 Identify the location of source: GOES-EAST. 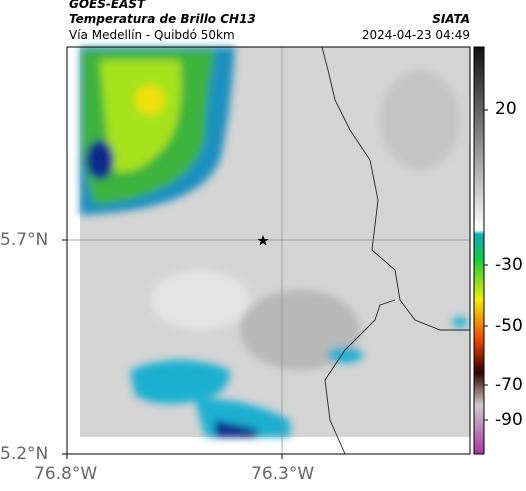
(107, 5).